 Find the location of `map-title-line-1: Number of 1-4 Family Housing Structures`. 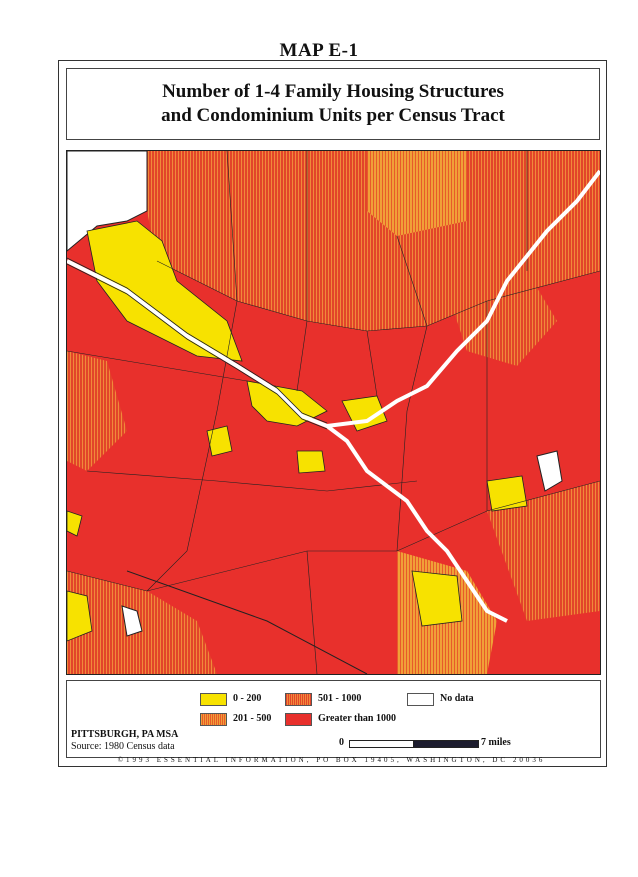

map-title-line-1: Number of 1-4 Family Housing Structures is located at coordinates (333, 91).